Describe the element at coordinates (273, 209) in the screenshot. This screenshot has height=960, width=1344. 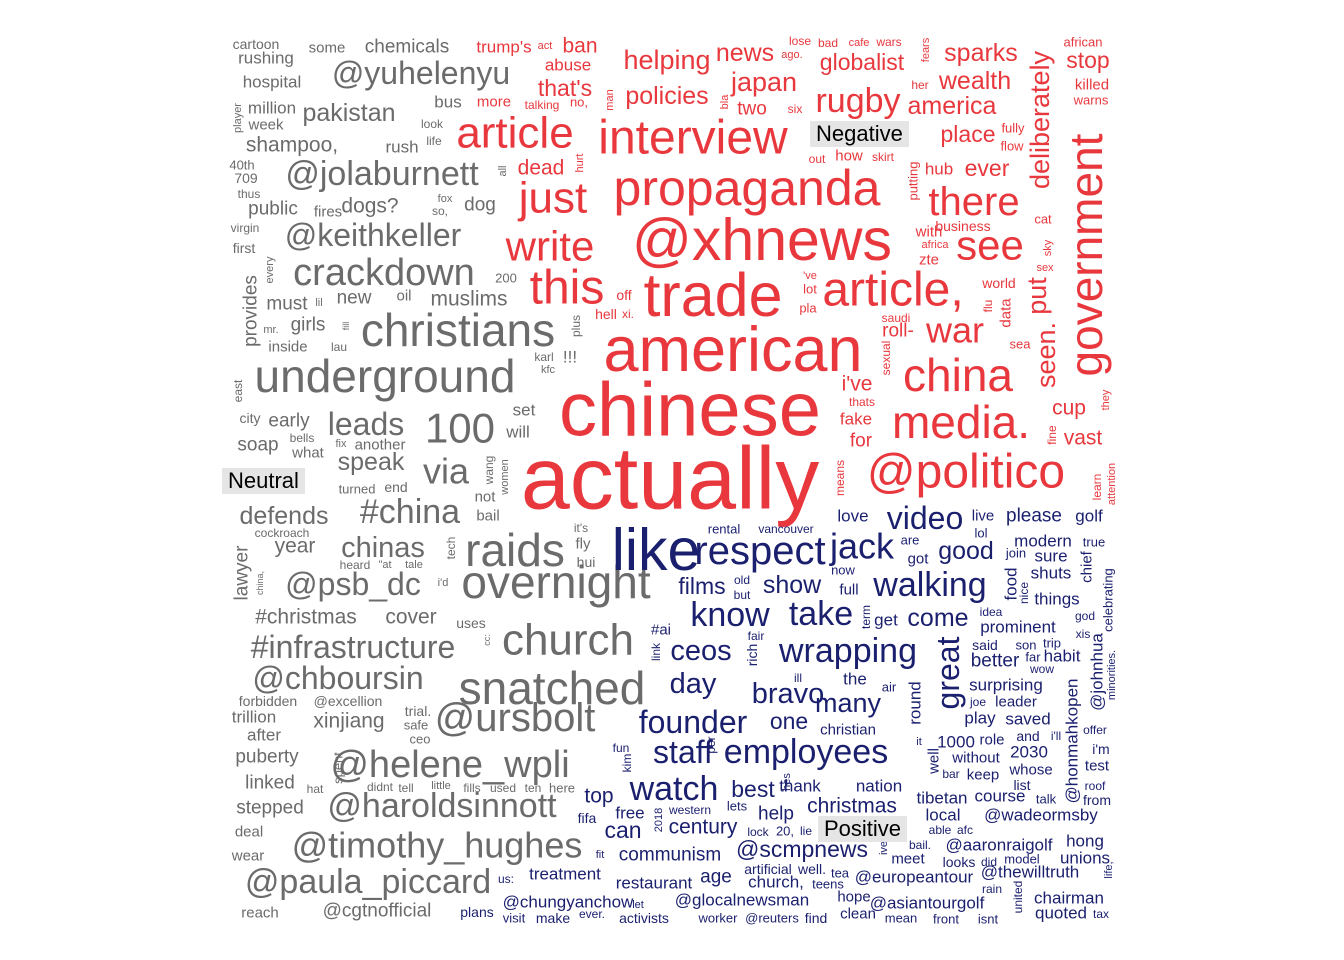
I see `word-neutral: public` at that location.